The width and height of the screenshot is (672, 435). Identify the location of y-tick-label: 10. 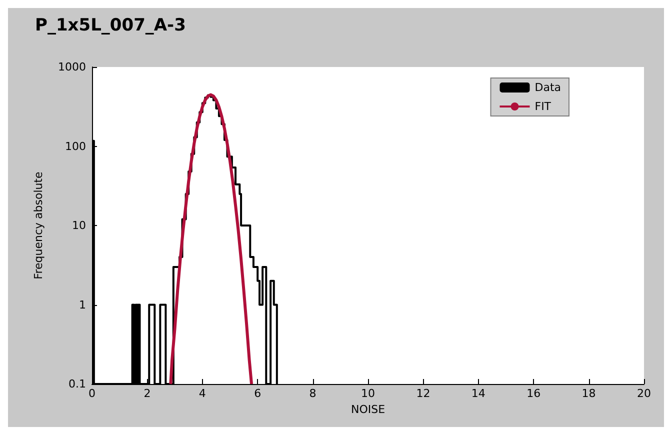
(79, 225).